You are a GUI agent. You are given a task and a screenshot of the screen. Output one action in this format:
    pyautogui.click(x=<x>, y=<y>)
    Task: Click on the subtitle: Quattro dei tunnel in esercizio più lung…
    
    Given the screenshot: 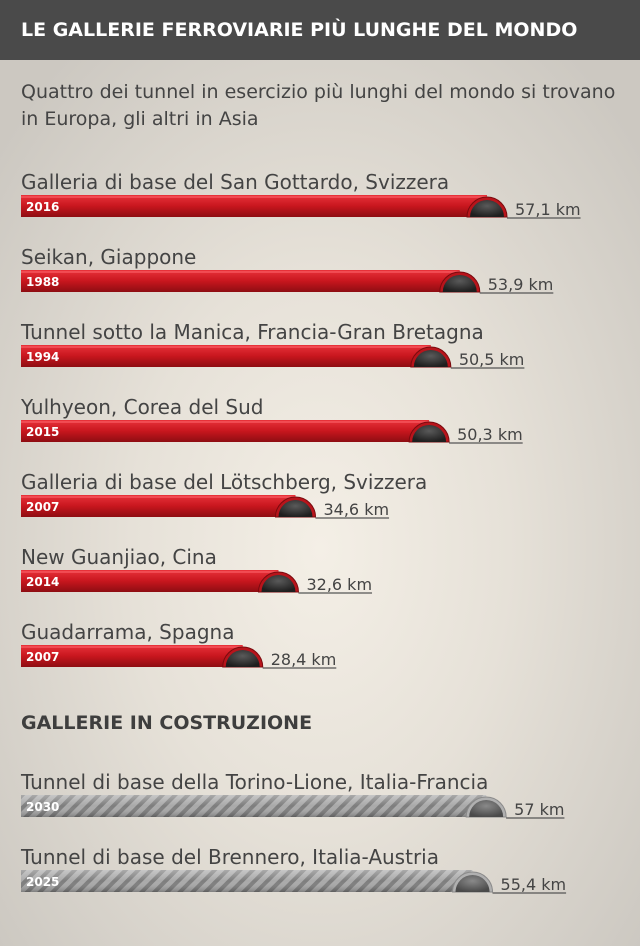 What is the action you would take?
    pyautogui.click(x=318, y=105)
    